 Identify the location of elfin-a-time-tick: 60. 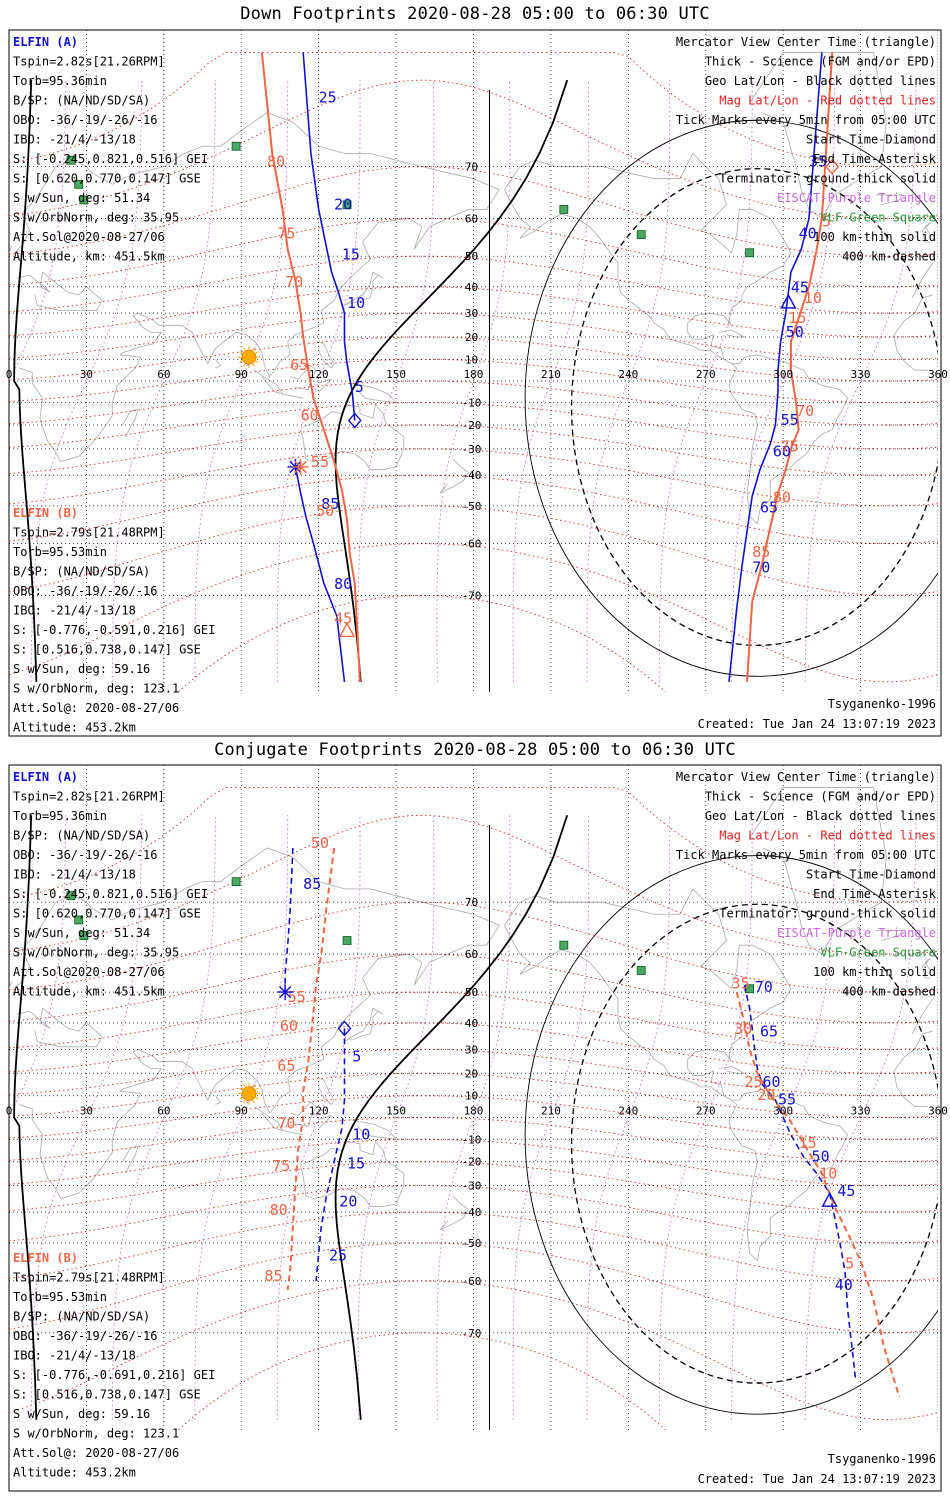
(782, 451).